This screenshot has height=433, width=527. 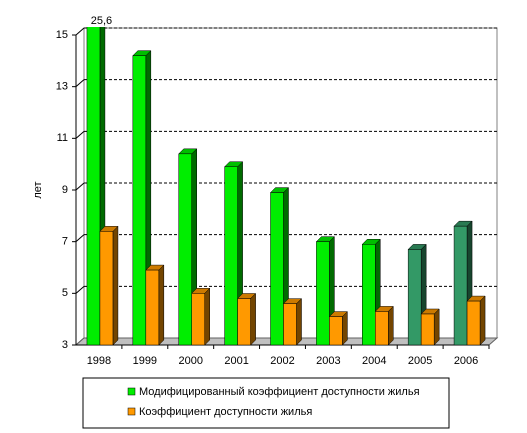 What do you see at coordinates (62, 35) in the screenshot?
I see `y-tick-label: 15` at bounding box center [62, 35].